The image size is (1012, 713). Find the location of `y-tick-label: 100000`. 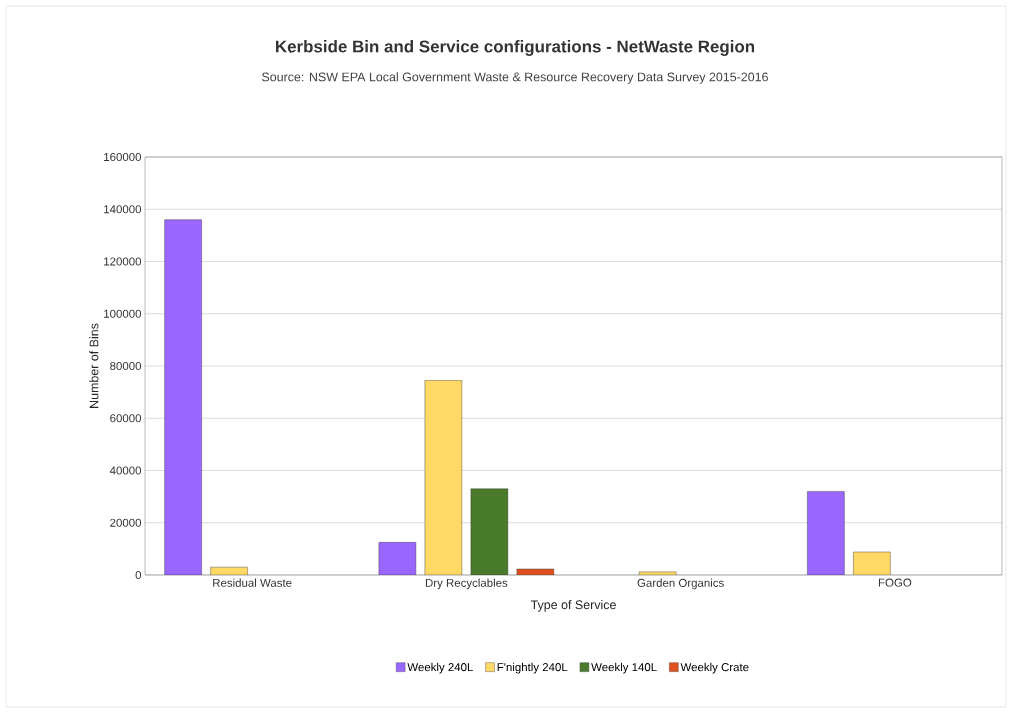

y-tick-label: 100000 is located at coordinates (123, 313).